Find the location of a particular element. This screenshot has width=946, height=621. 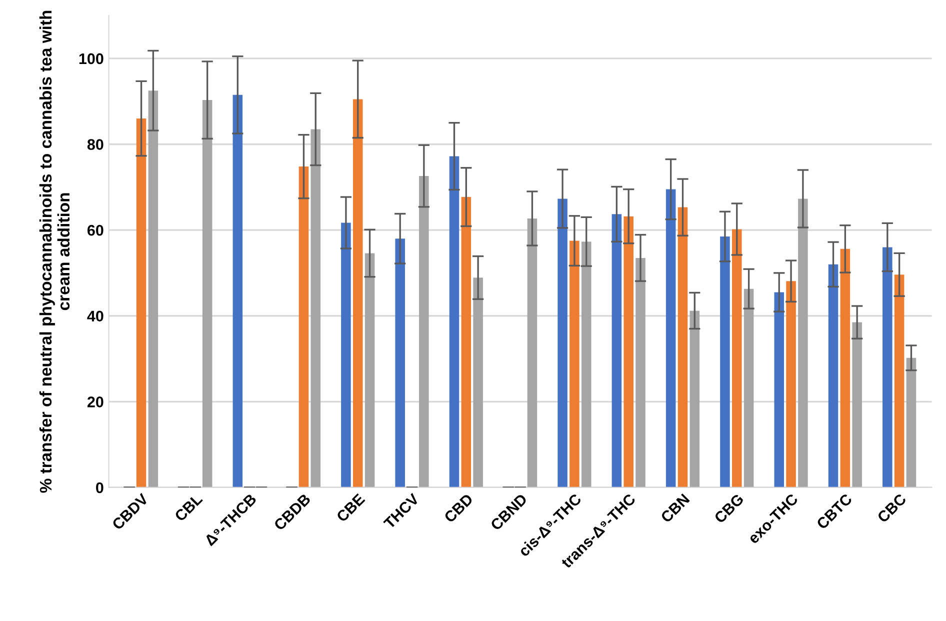

y-axis-title: % transfer of neutral phytocannabinoids to cannabis tea with cream addition is located at coordinates (54, 251).